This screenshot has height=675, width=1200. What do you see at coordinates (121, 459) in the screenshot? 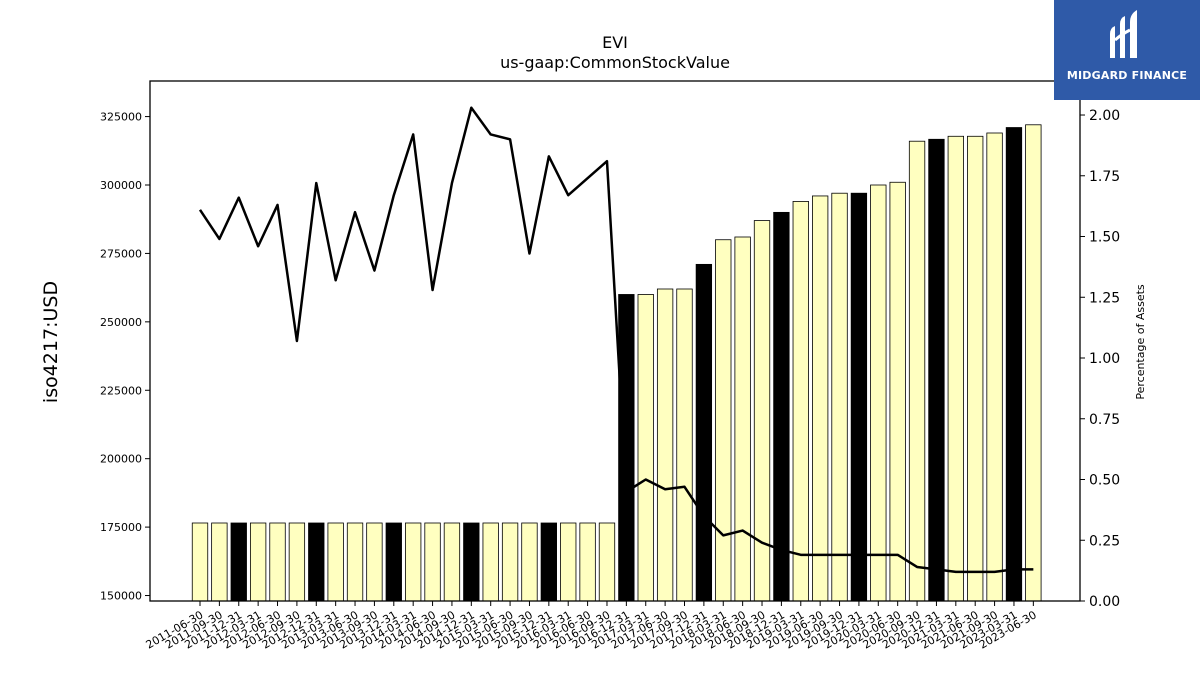
I see `y-tick-label: 200000` at bounding box center [121, 459].